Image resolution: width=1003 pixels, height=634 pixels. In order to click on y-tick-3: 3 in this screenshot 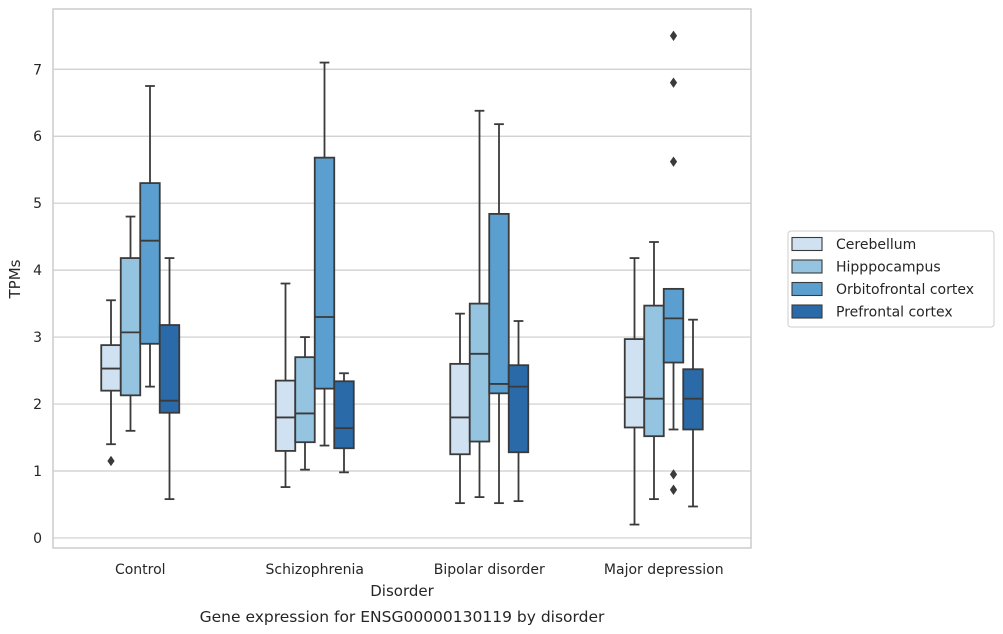, I will do `click(37, 338)`.